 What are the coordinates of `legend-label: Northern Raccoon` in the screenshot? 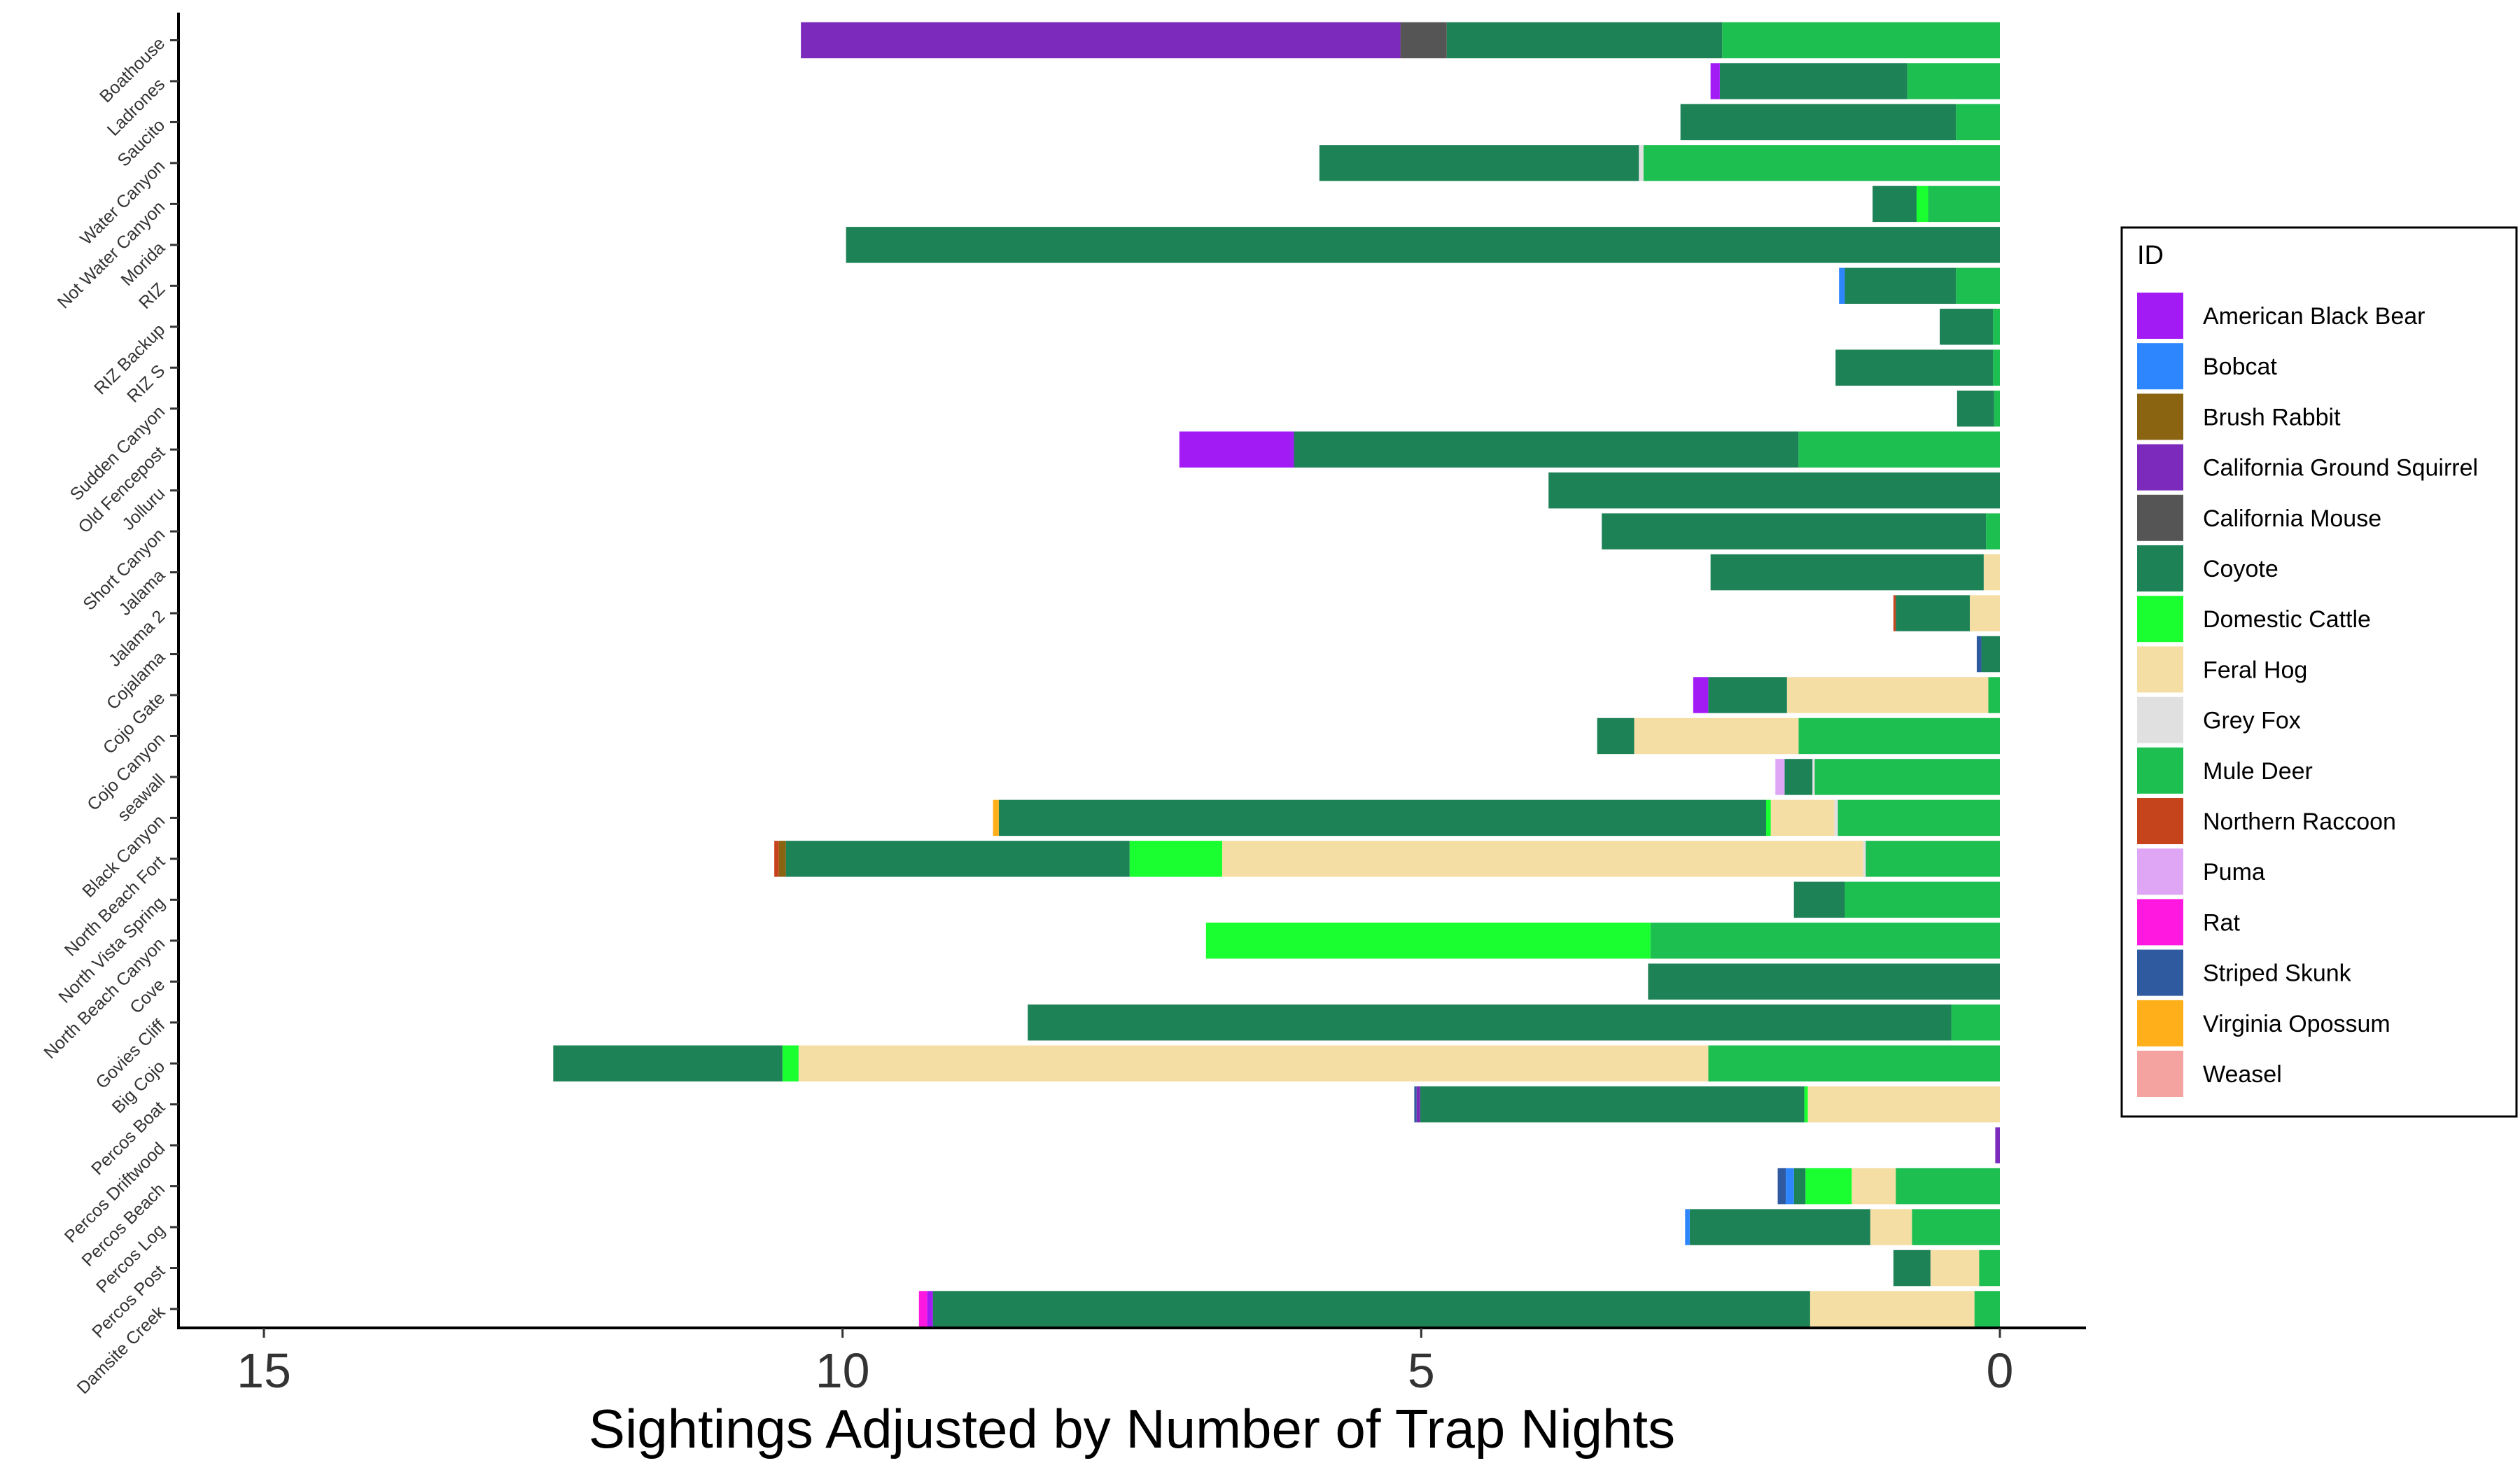 It's located at (2299, 821).